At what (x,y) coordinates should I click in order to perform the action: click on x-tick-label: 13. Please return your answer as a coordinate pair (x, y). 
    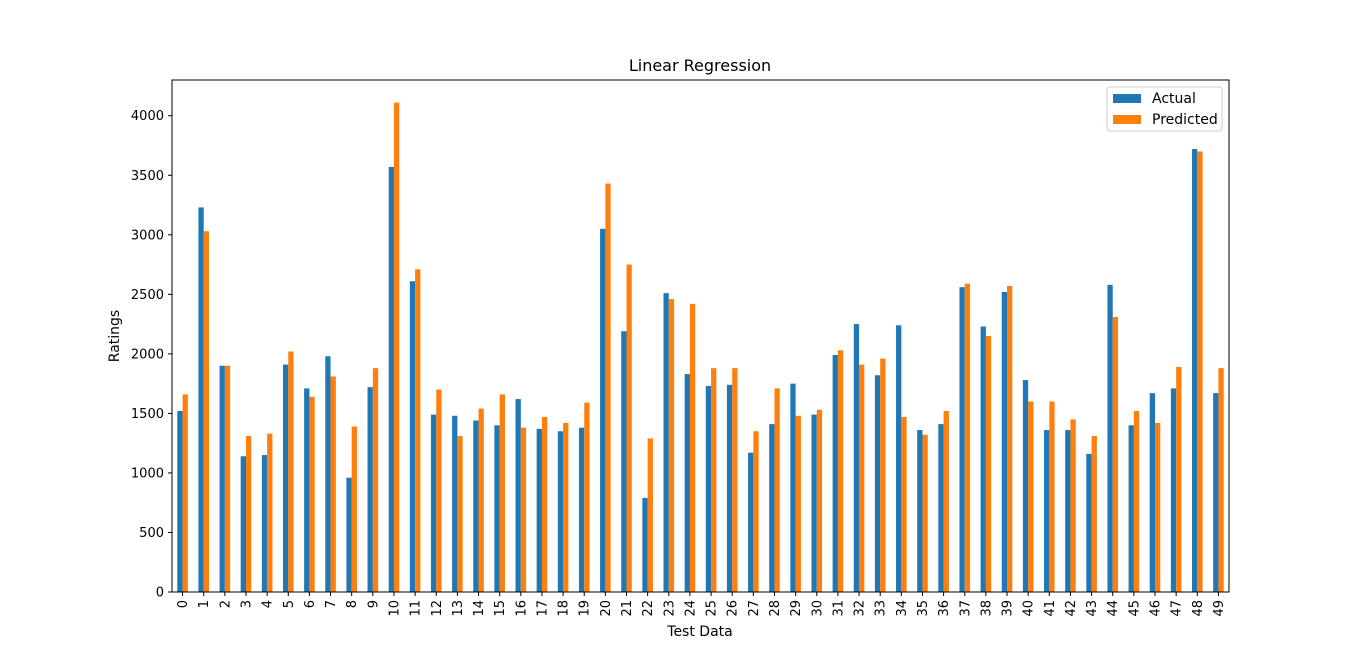
    Looking at the image, I should click on (458, 608).